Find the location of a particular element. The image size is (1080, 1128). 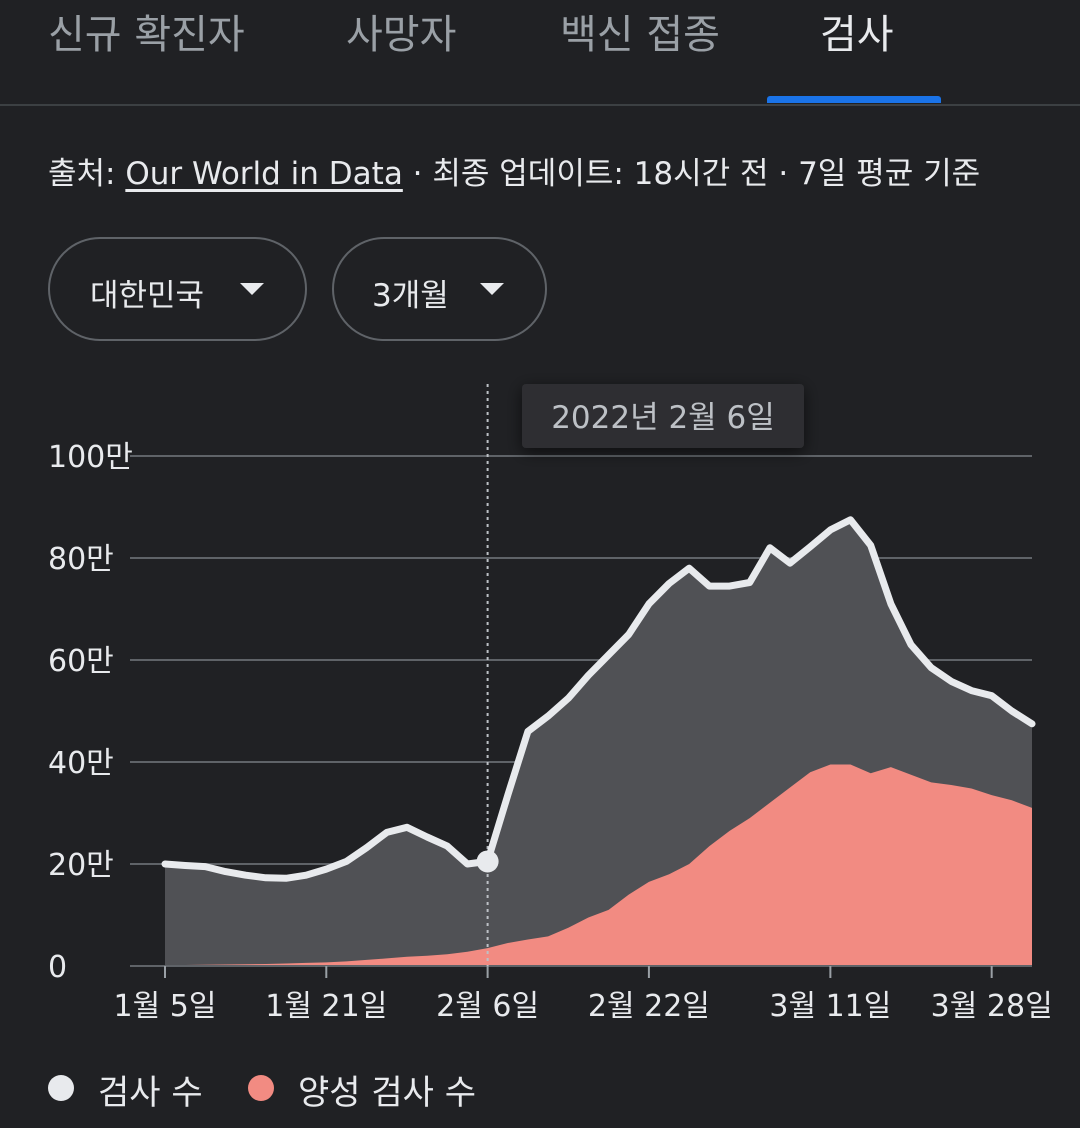

tab-vaccination: 백신 접종 is located at coordinates (640, 35).